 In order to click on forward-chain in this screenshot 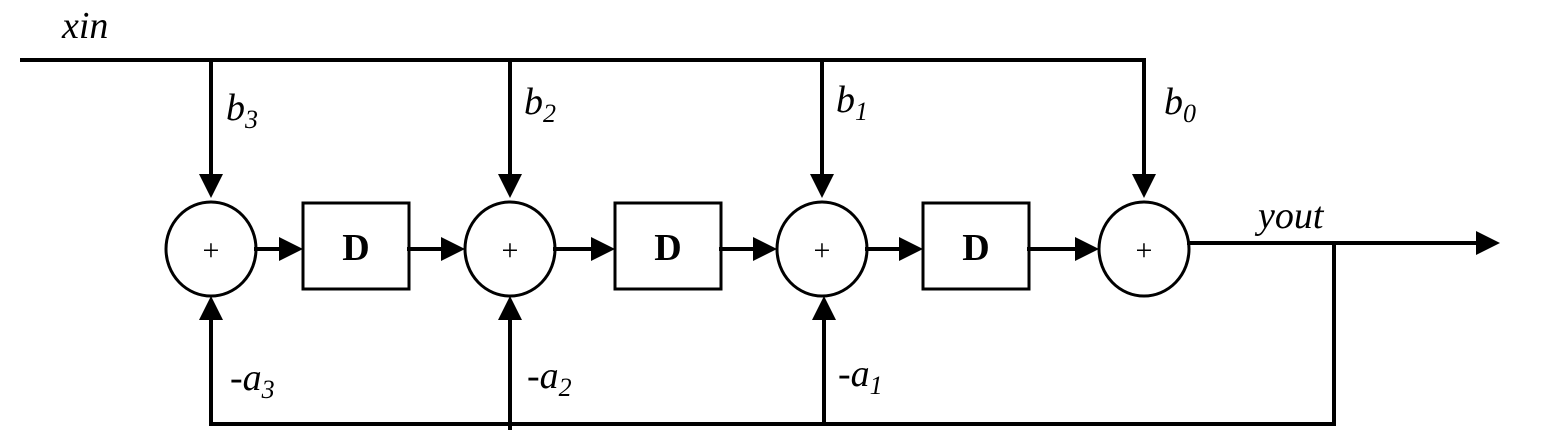, I will do `click(676, 249)`.